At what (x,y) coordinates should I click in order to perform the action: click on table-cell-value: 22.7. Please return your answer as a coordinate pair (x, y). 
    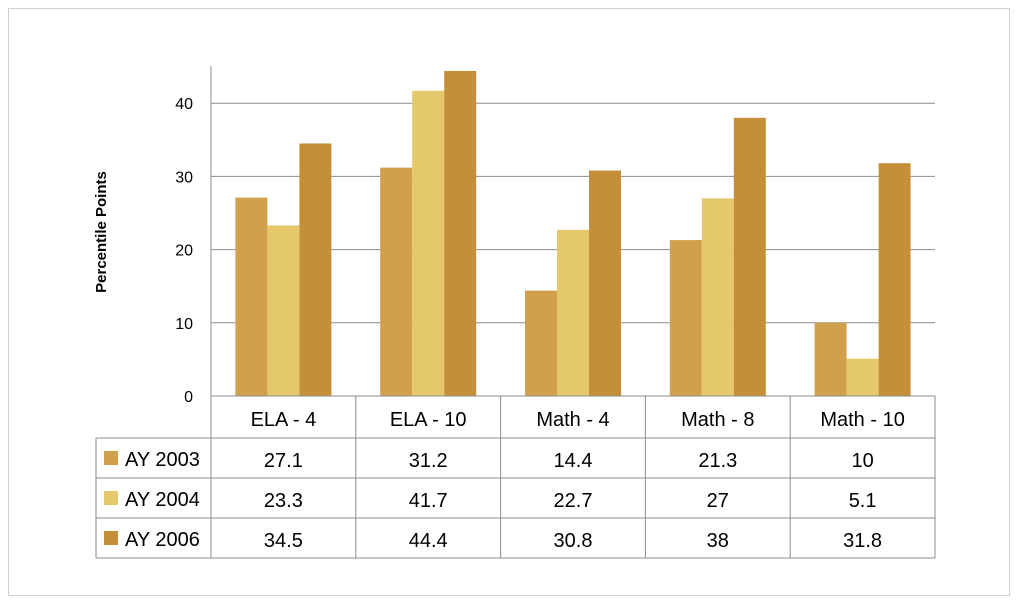
    Looking at the image, I should click on (573, 501).